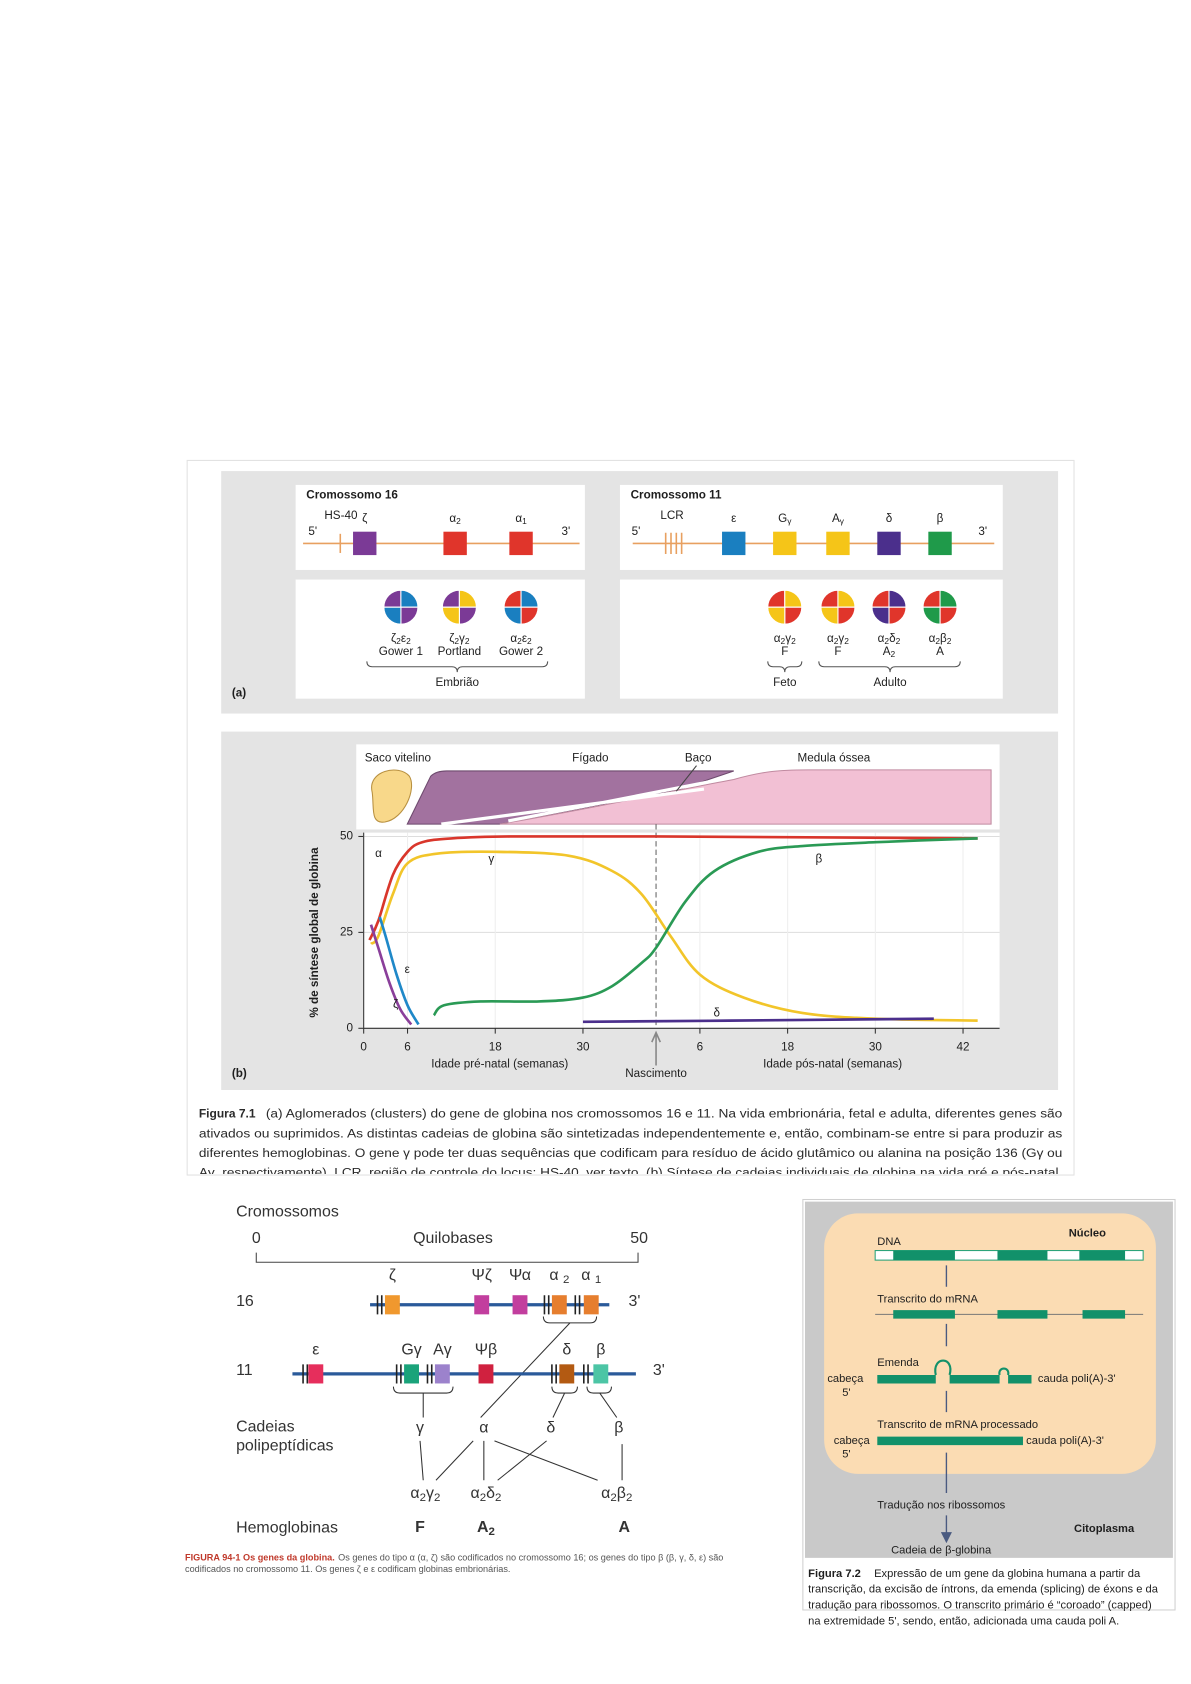 The height and width of the screenshot is (1684, 1191). I want to click on hemoglobin-name: A2, so click(486, 1528).